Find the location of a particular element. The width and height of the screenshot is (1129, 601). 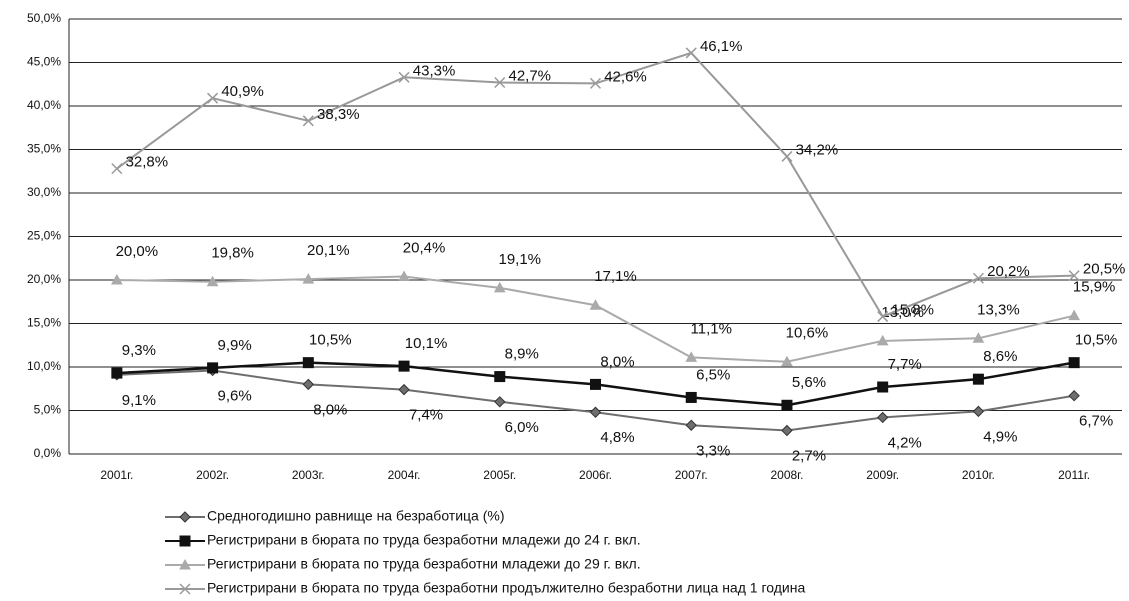

y-tick-label: 15,0% is located at coordinates (44, 323).